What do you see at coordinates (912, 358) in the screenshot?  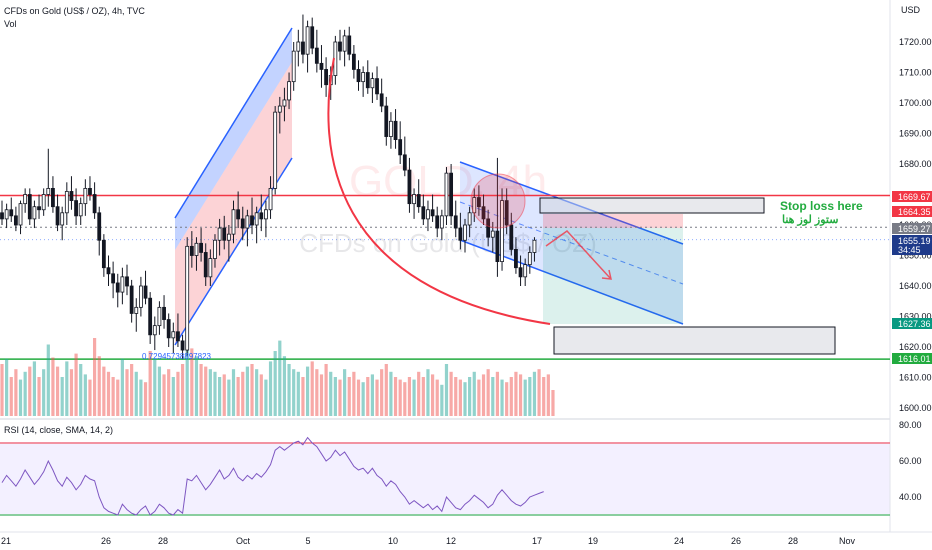 I see `price-tag-bg` at bounding box center [912, 358].